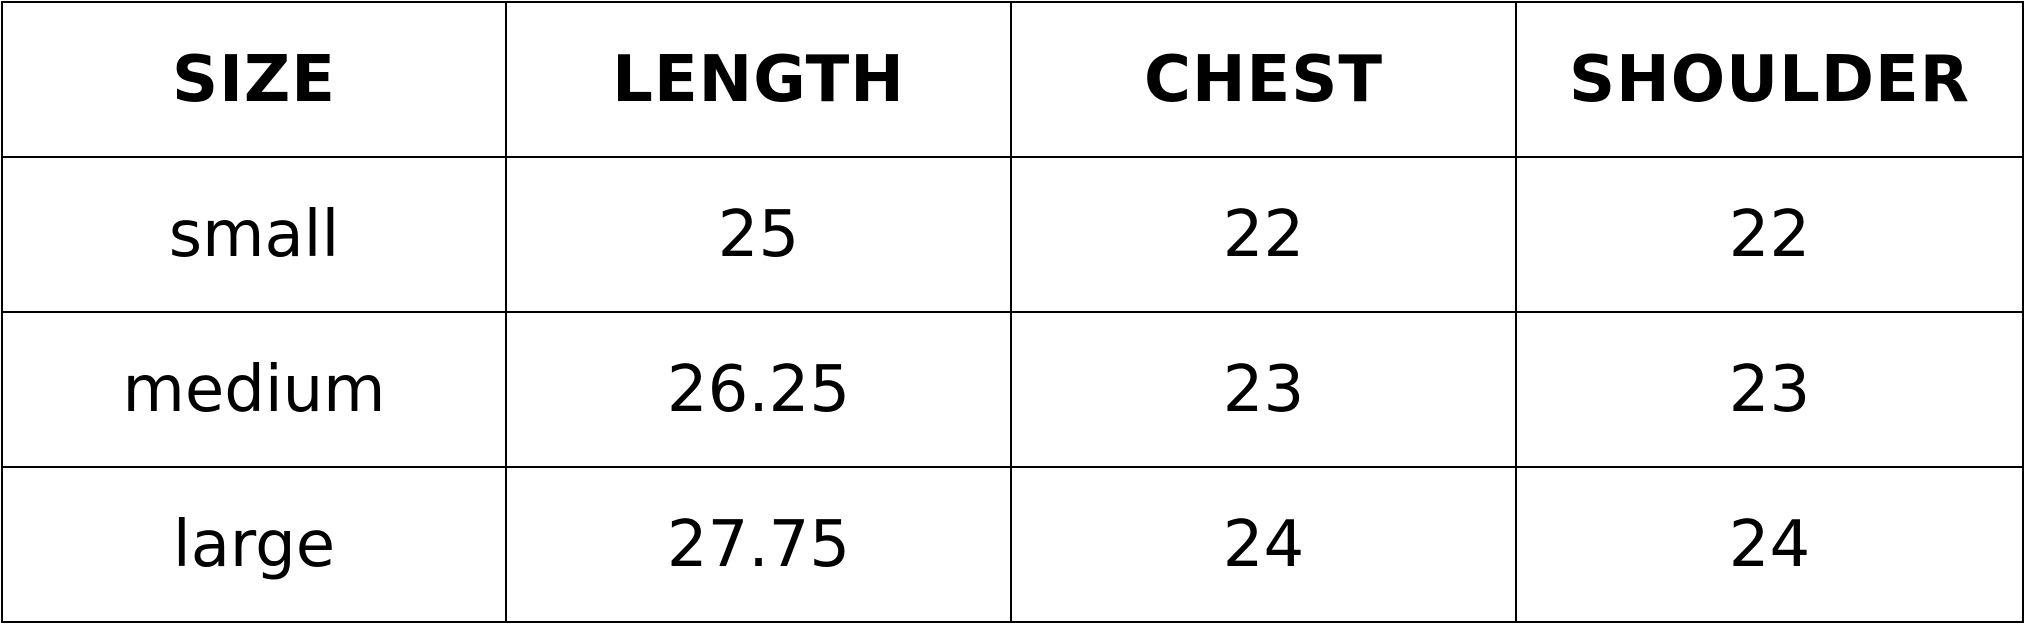 The height and width of the screenshot is (624, 2024). What do you see at coordinates (254, 234) in the screenshot?
I see `size-cell: small` at bounding box center [254, 234].